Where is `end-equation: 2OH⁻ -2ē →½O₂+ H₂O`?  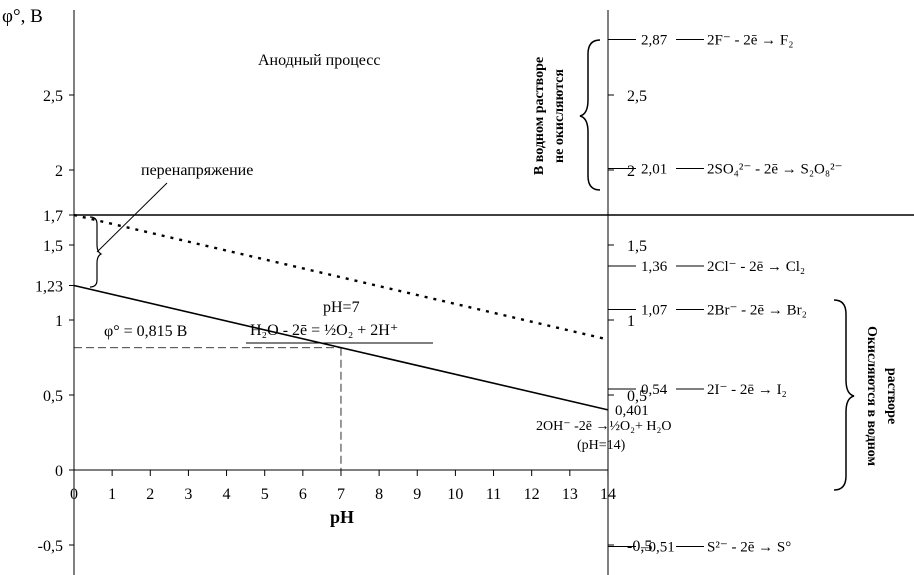 end-equation: 2OH⁻ -2ē →½O₂+ H₂O is located at coordinates (603, 426).